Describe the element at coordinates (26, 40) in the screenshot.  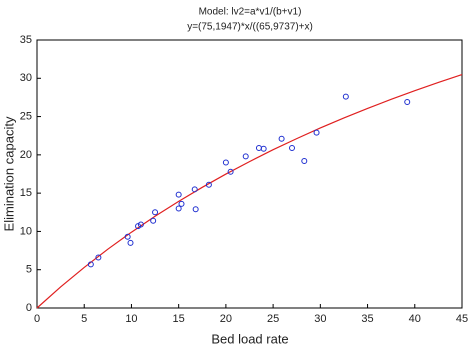
I see `y-tick-label: 35` at that location.